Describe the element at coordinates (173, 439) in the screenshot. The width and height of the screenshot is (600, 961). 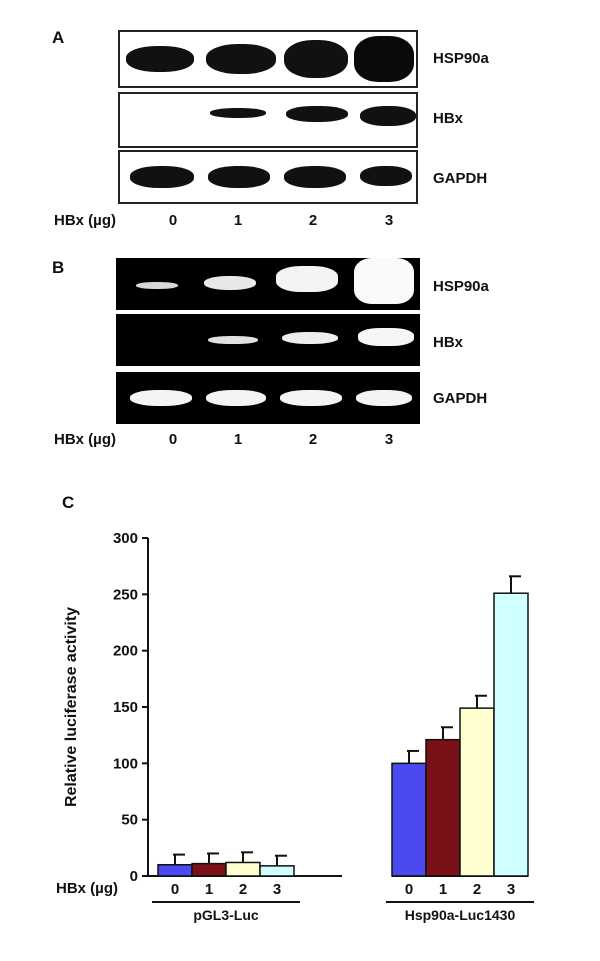
I see `gel-lane-label: 0` at that location.